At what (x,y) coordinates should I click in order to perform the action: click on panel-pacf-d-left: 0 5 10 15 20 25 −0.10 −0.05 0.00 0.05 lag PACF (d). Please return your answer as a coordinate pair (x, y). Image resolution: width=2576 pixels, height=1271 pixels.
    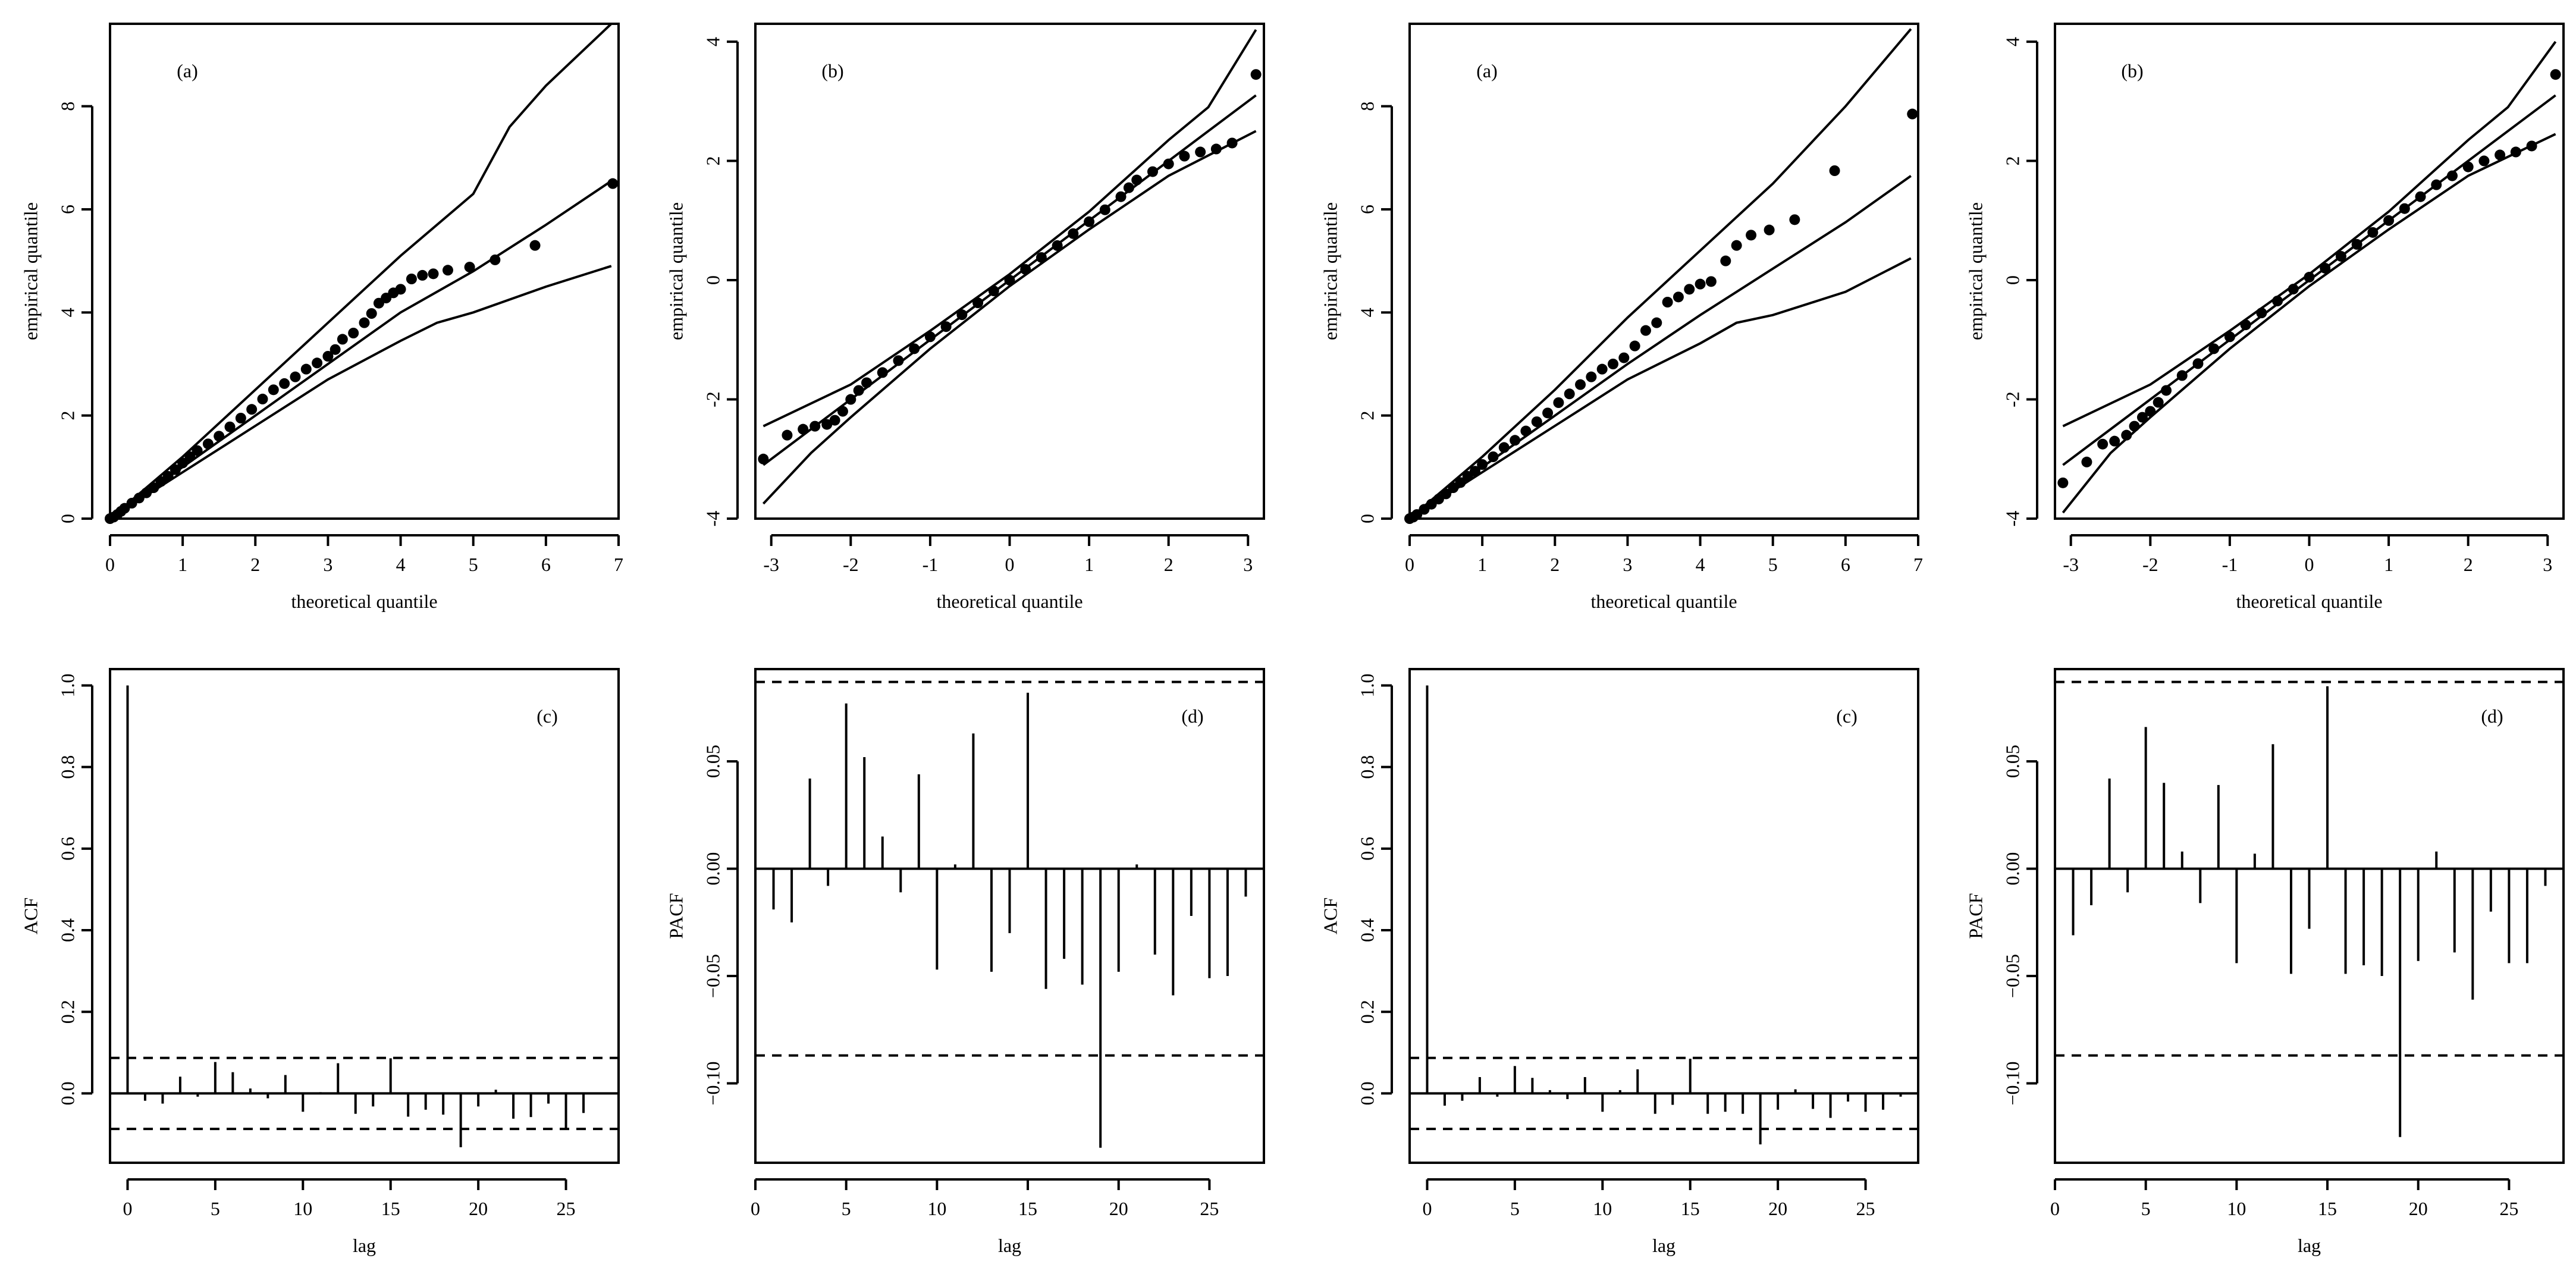
    Looking at the image, I should click on (965, 962).